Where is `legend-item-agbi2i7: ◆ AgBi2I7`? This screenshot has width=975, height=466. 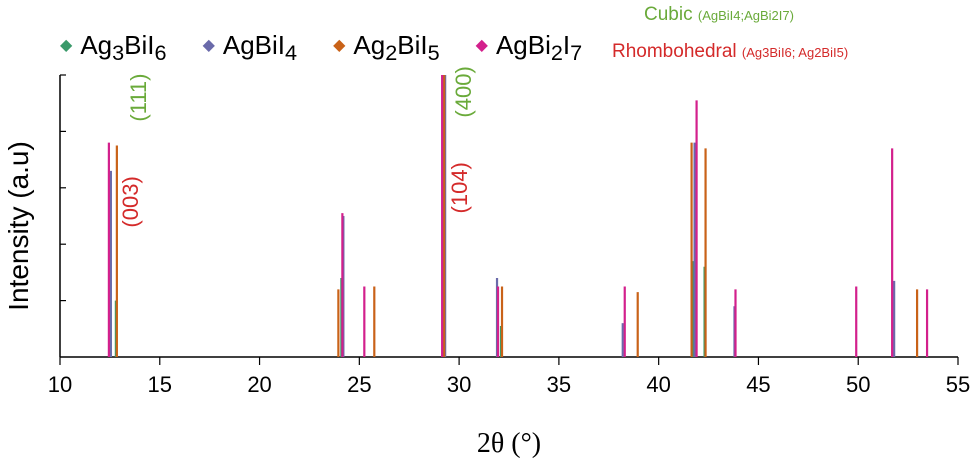
legend-item-agbi2i7: ◆ AgBi2I7 is located at coordinates (529, 48).